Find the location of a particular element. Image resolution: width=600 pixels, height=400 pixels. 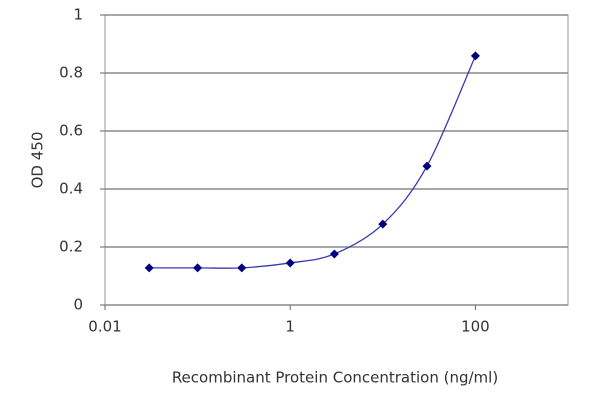

y-tick-label: 1 is located at coordinates (78, 15).